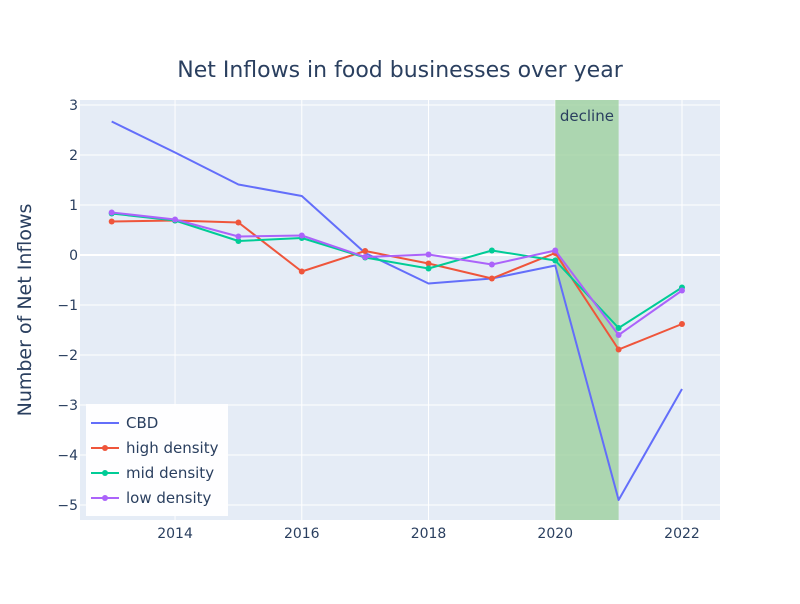 This screenshot has width=800, height=604. I want to click on legend-marker-mid-density, so click(105, 473).